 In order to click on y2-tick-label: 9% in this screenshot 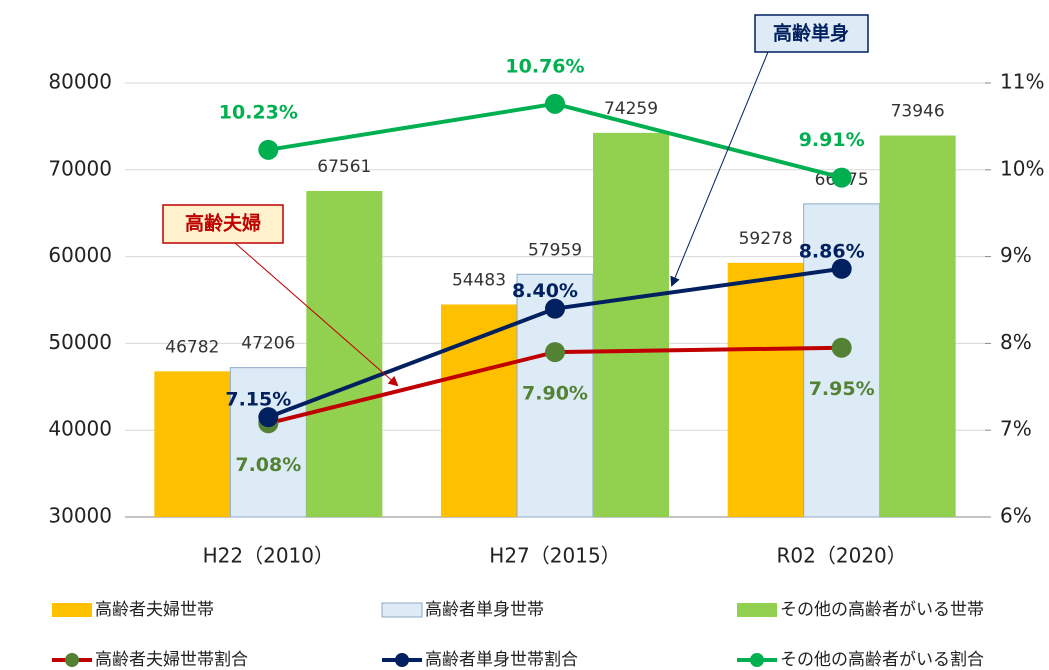, I will do `click(1016, 255)`.